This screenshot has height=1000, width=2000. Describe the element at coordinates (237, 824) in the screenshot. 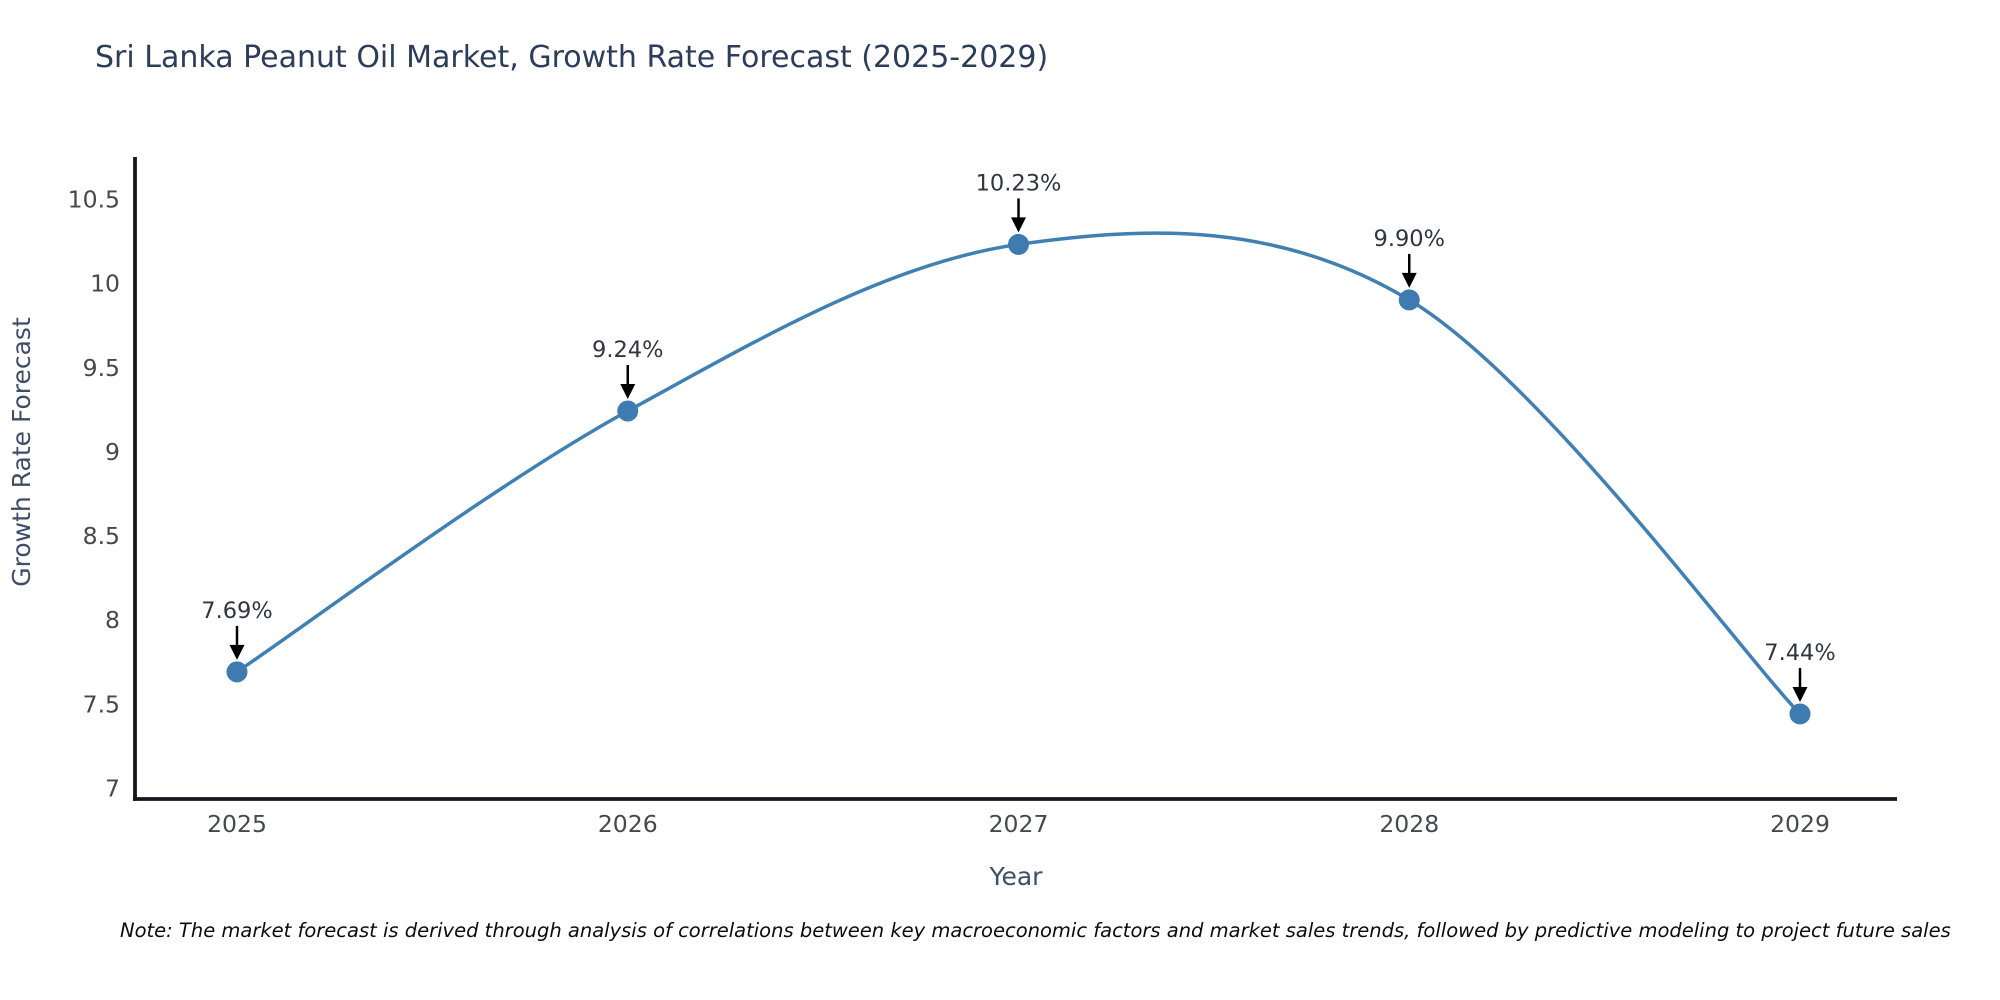

I see `x-tick-label: 2025` at that location.